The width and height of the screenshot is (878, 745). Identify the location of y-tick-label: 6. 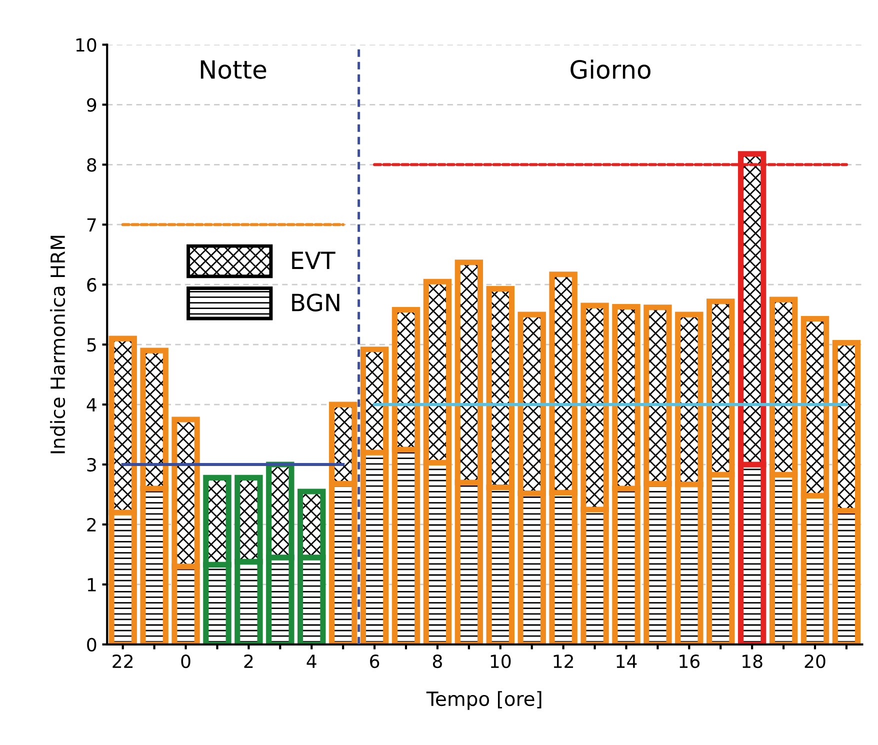
(91, 285).